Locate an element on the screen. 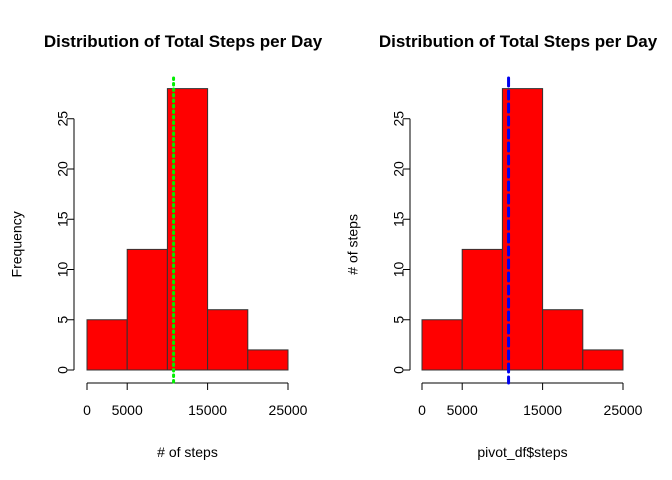 This screenshot has height=480, width=672. x-axis-label: # of steps is located at coordinates (187, 452).